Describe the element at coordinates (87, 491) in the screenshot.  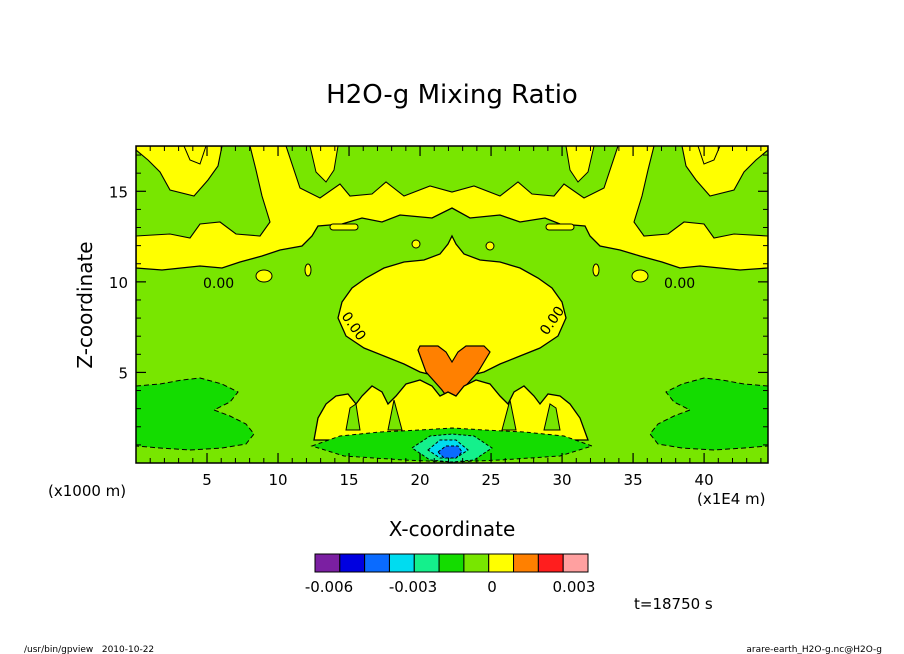
I see `y-unit-label: (x1000 m)` at that location.